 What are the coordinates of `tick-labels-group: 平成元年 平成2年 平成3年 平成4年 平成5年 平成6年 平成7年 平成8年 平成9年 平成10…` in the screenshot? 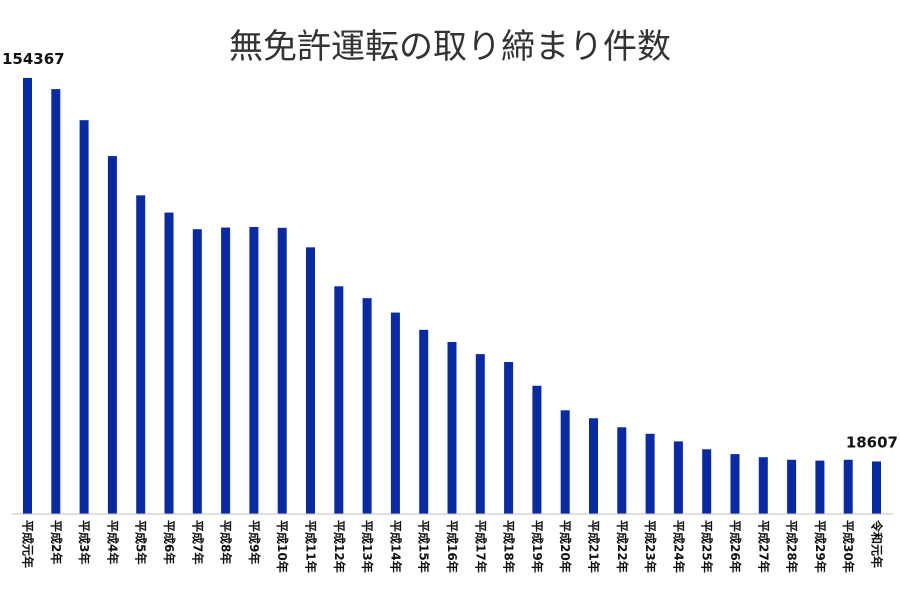 It's located at (453, 546).